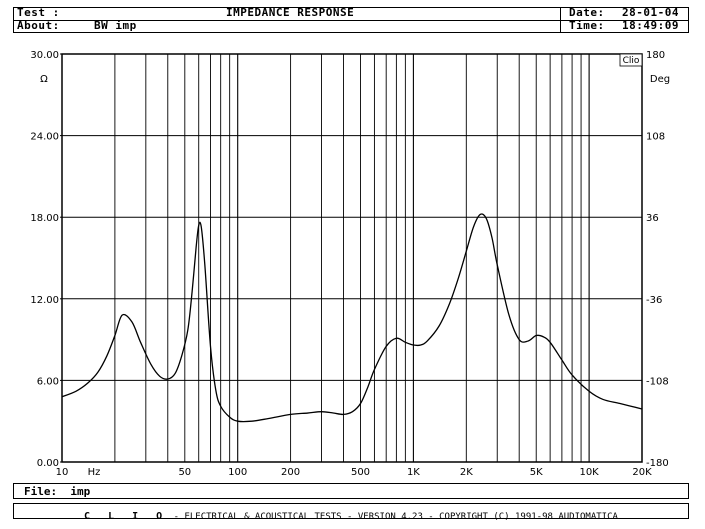  Describe the element at coordinates (48, 381) in the screenshot. I see `y-tick-label: 6.00` at that location.